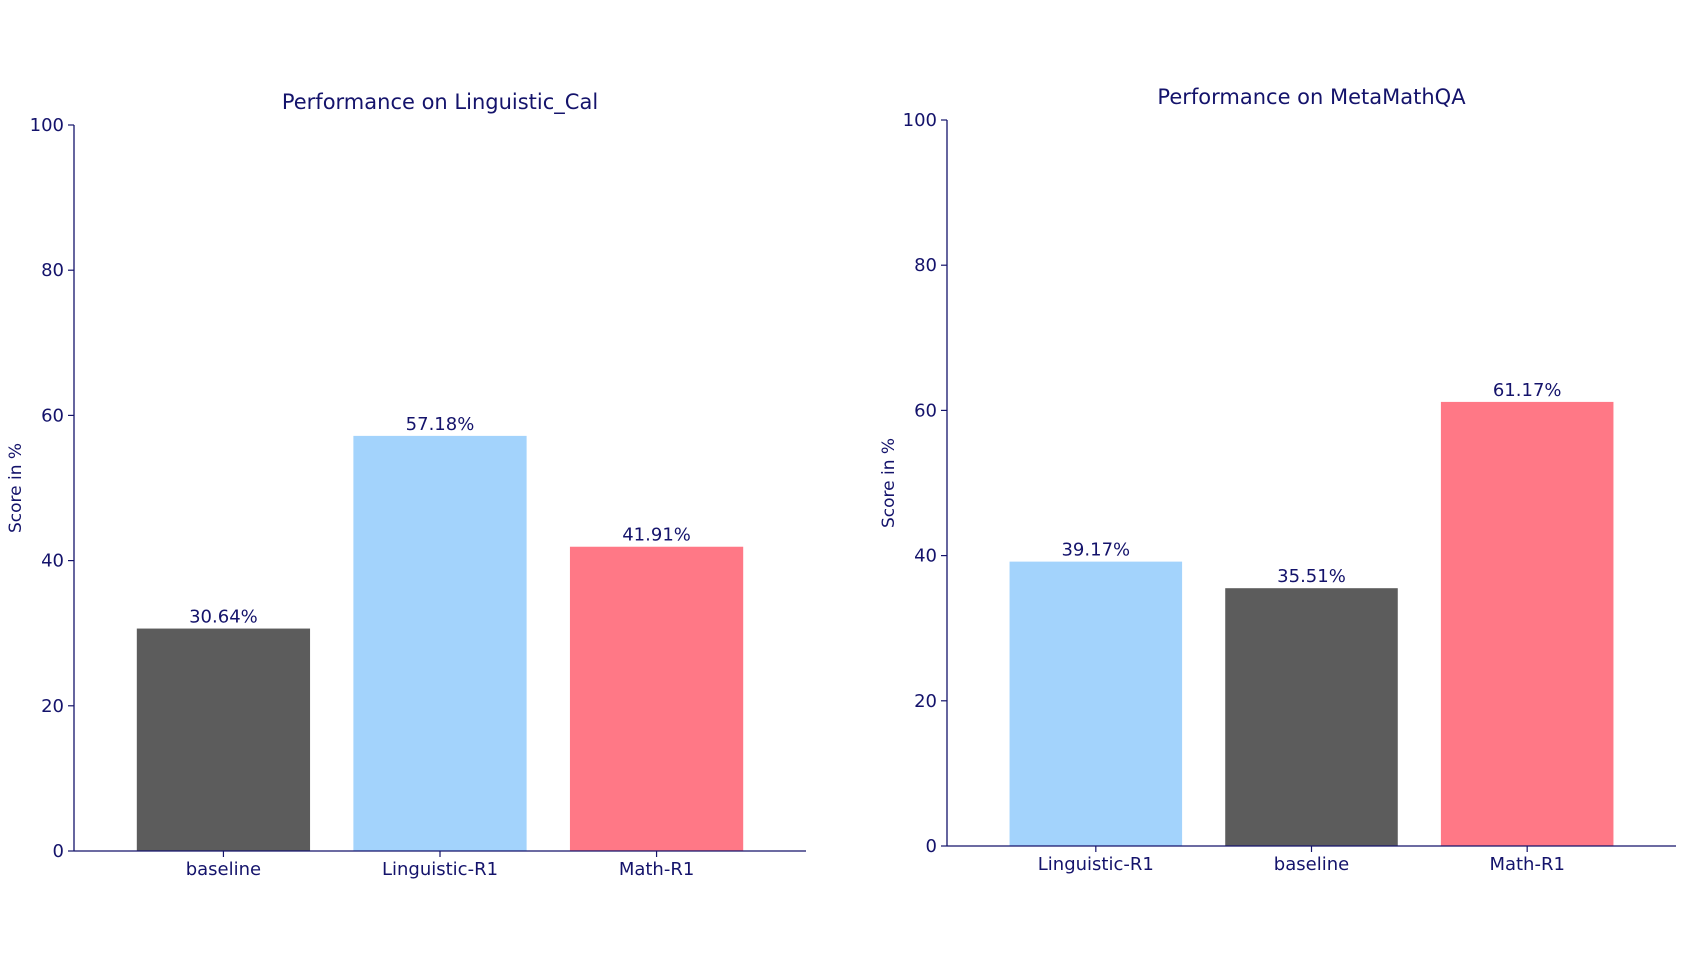  Describe the element at coordinates (1311, 97) in the screenshot. I see `chart-title: Performance on MetaMathQA` at that location.